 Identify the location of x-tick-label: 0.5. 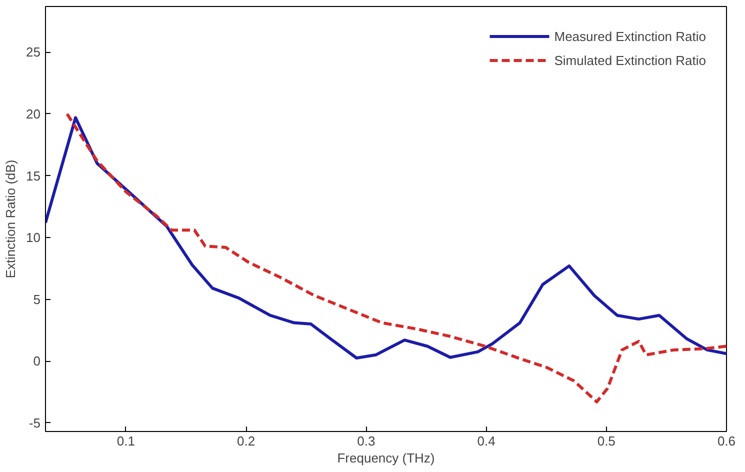
(606, 441).